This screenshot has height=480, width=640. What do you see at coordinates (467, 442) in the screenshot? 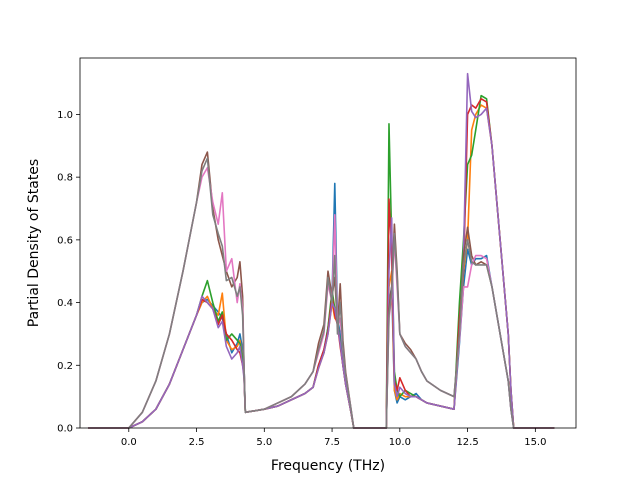
I see `x-tick-label: 12.5` at bounding box center [467, 442].